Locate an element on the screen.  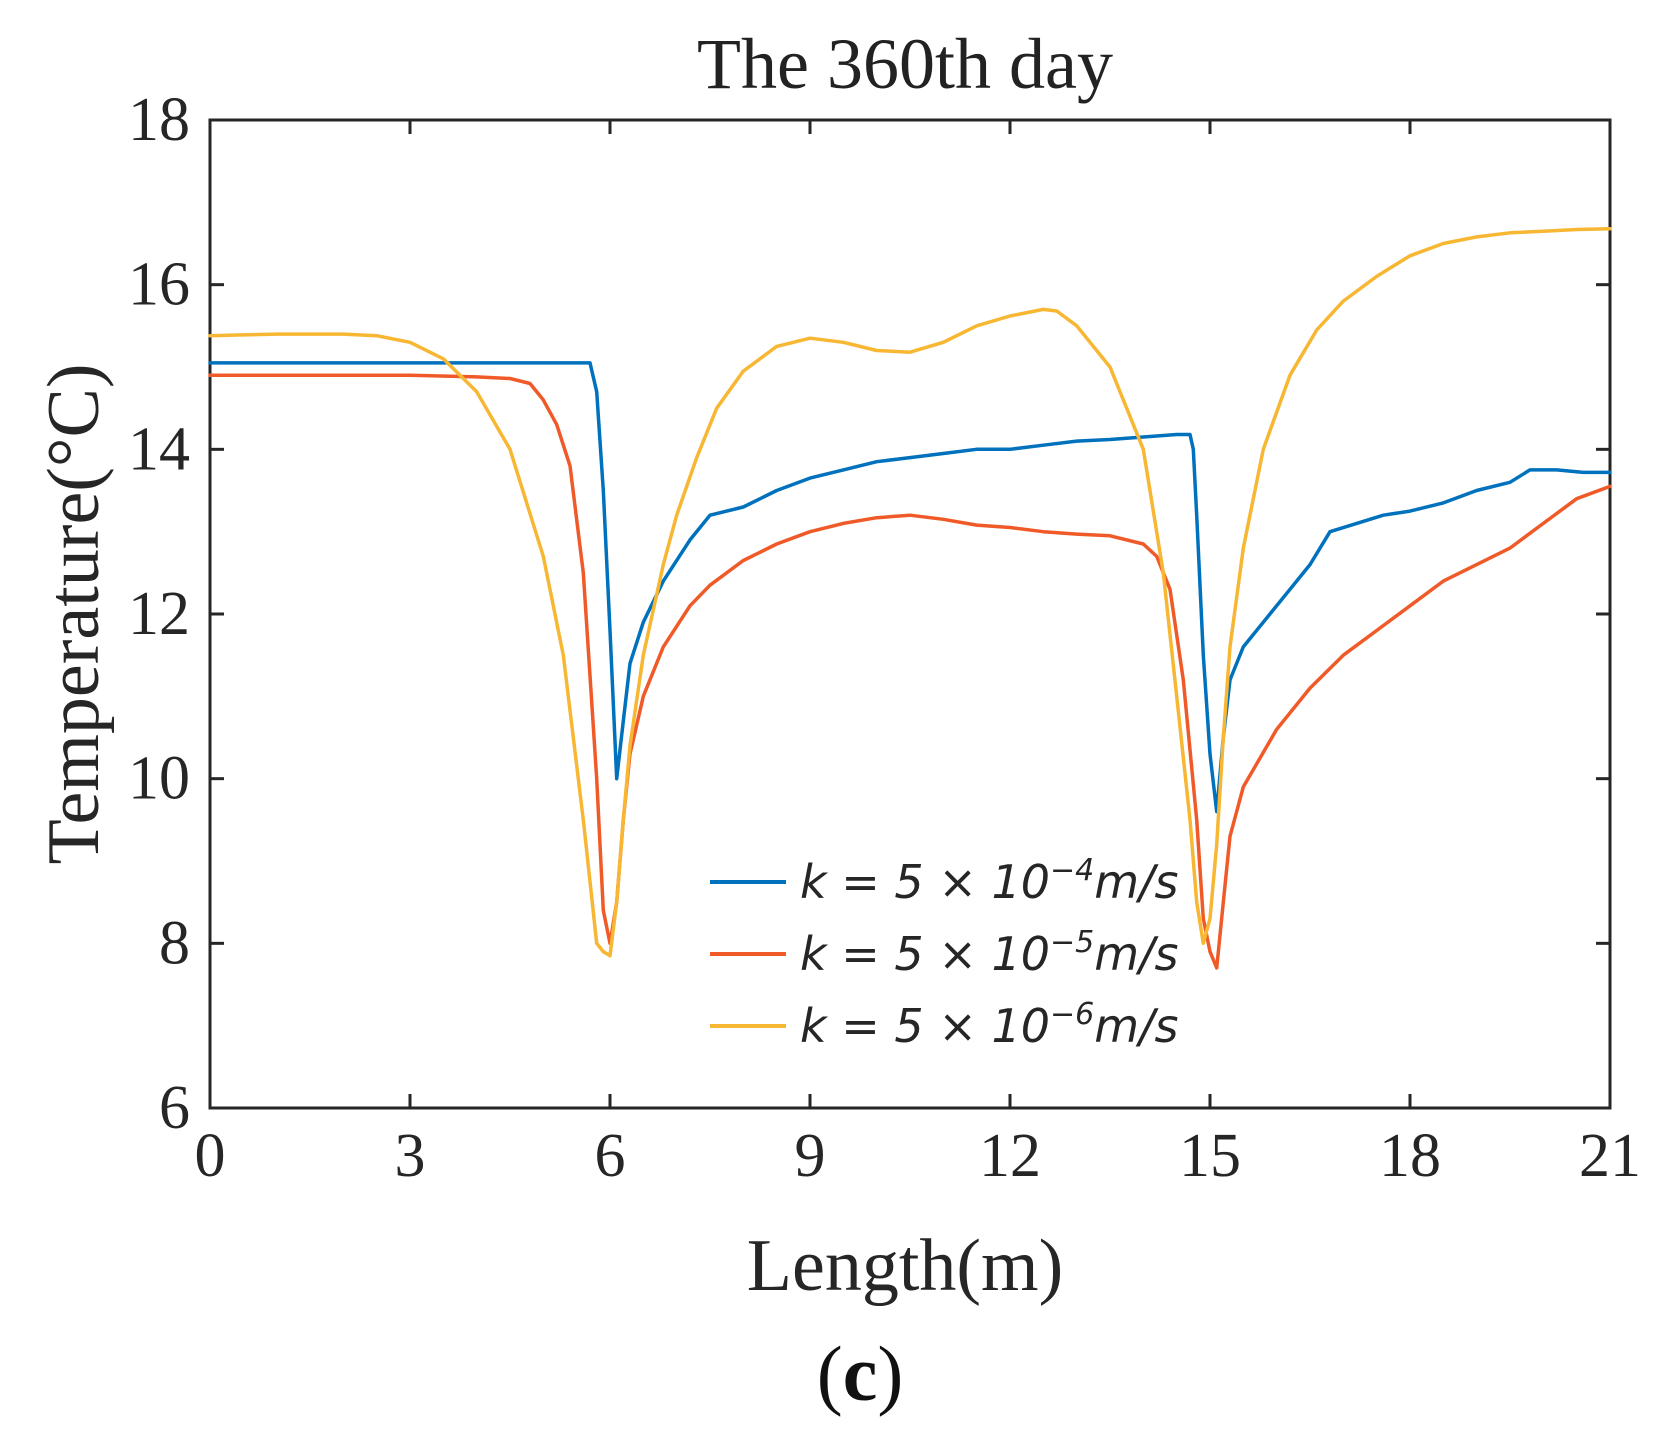
x-tick-label: 21 is located at coordinates (1610, 1156).